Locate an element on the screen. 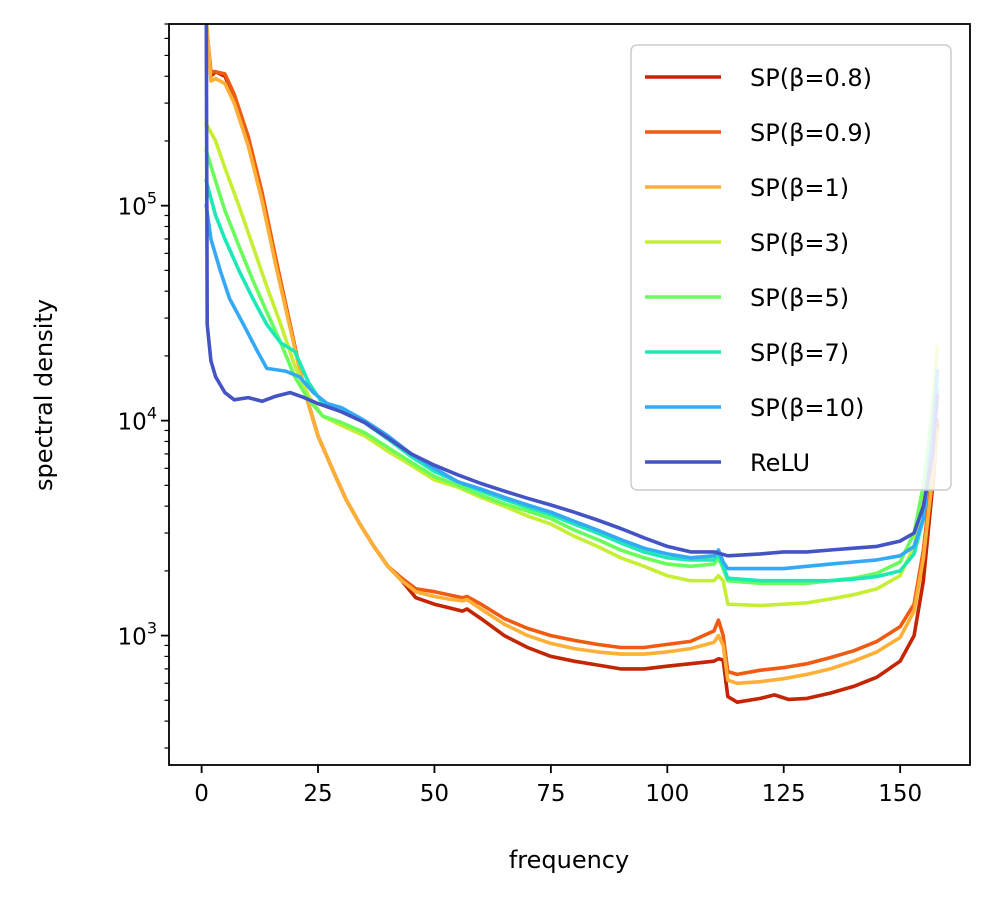 This screenshot has width=997, height=904. x-tick-label-3: 75 is located at coordinates (550, 794).